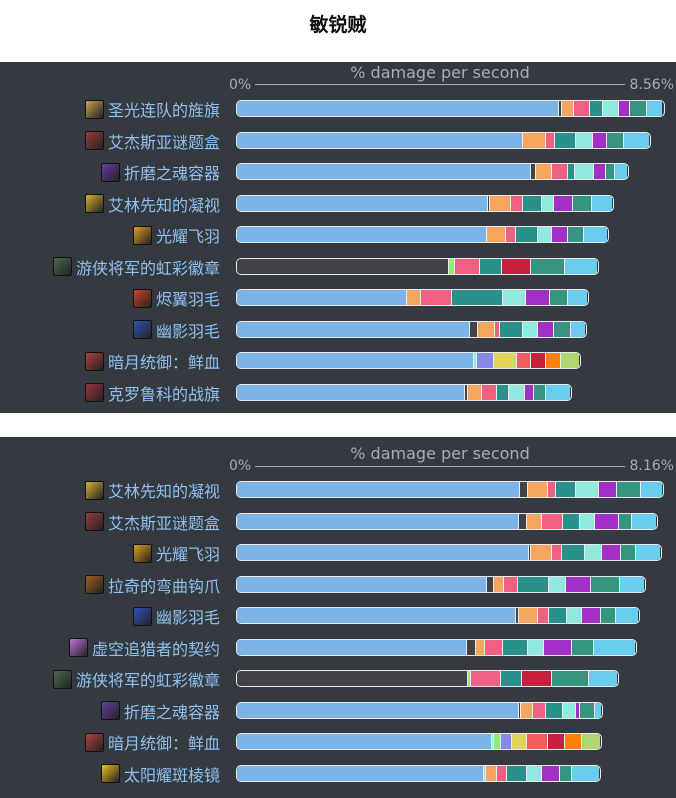  What do you see at coordinates (537, 678) in the screenshot?
I see `bar-segment-red` at bounding box center [537, 678].